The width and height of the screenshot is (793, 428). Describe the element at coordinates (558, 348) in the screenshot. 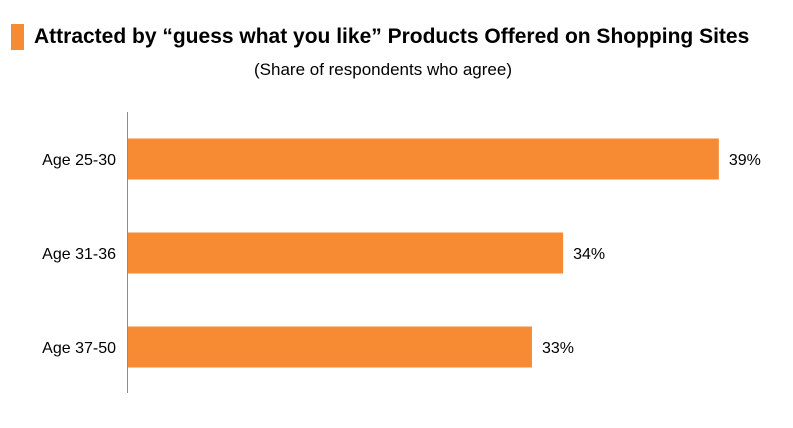

I see `value-label: 33%` at that location.